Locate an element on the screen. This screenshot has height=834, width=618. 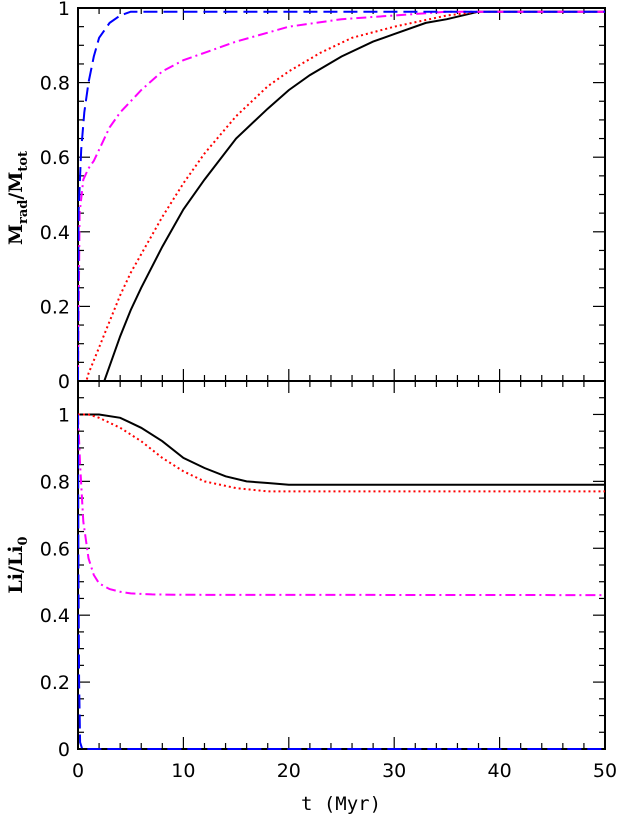
bottom-y-tick-label: 0.2 is located at coordinates (55, 683).